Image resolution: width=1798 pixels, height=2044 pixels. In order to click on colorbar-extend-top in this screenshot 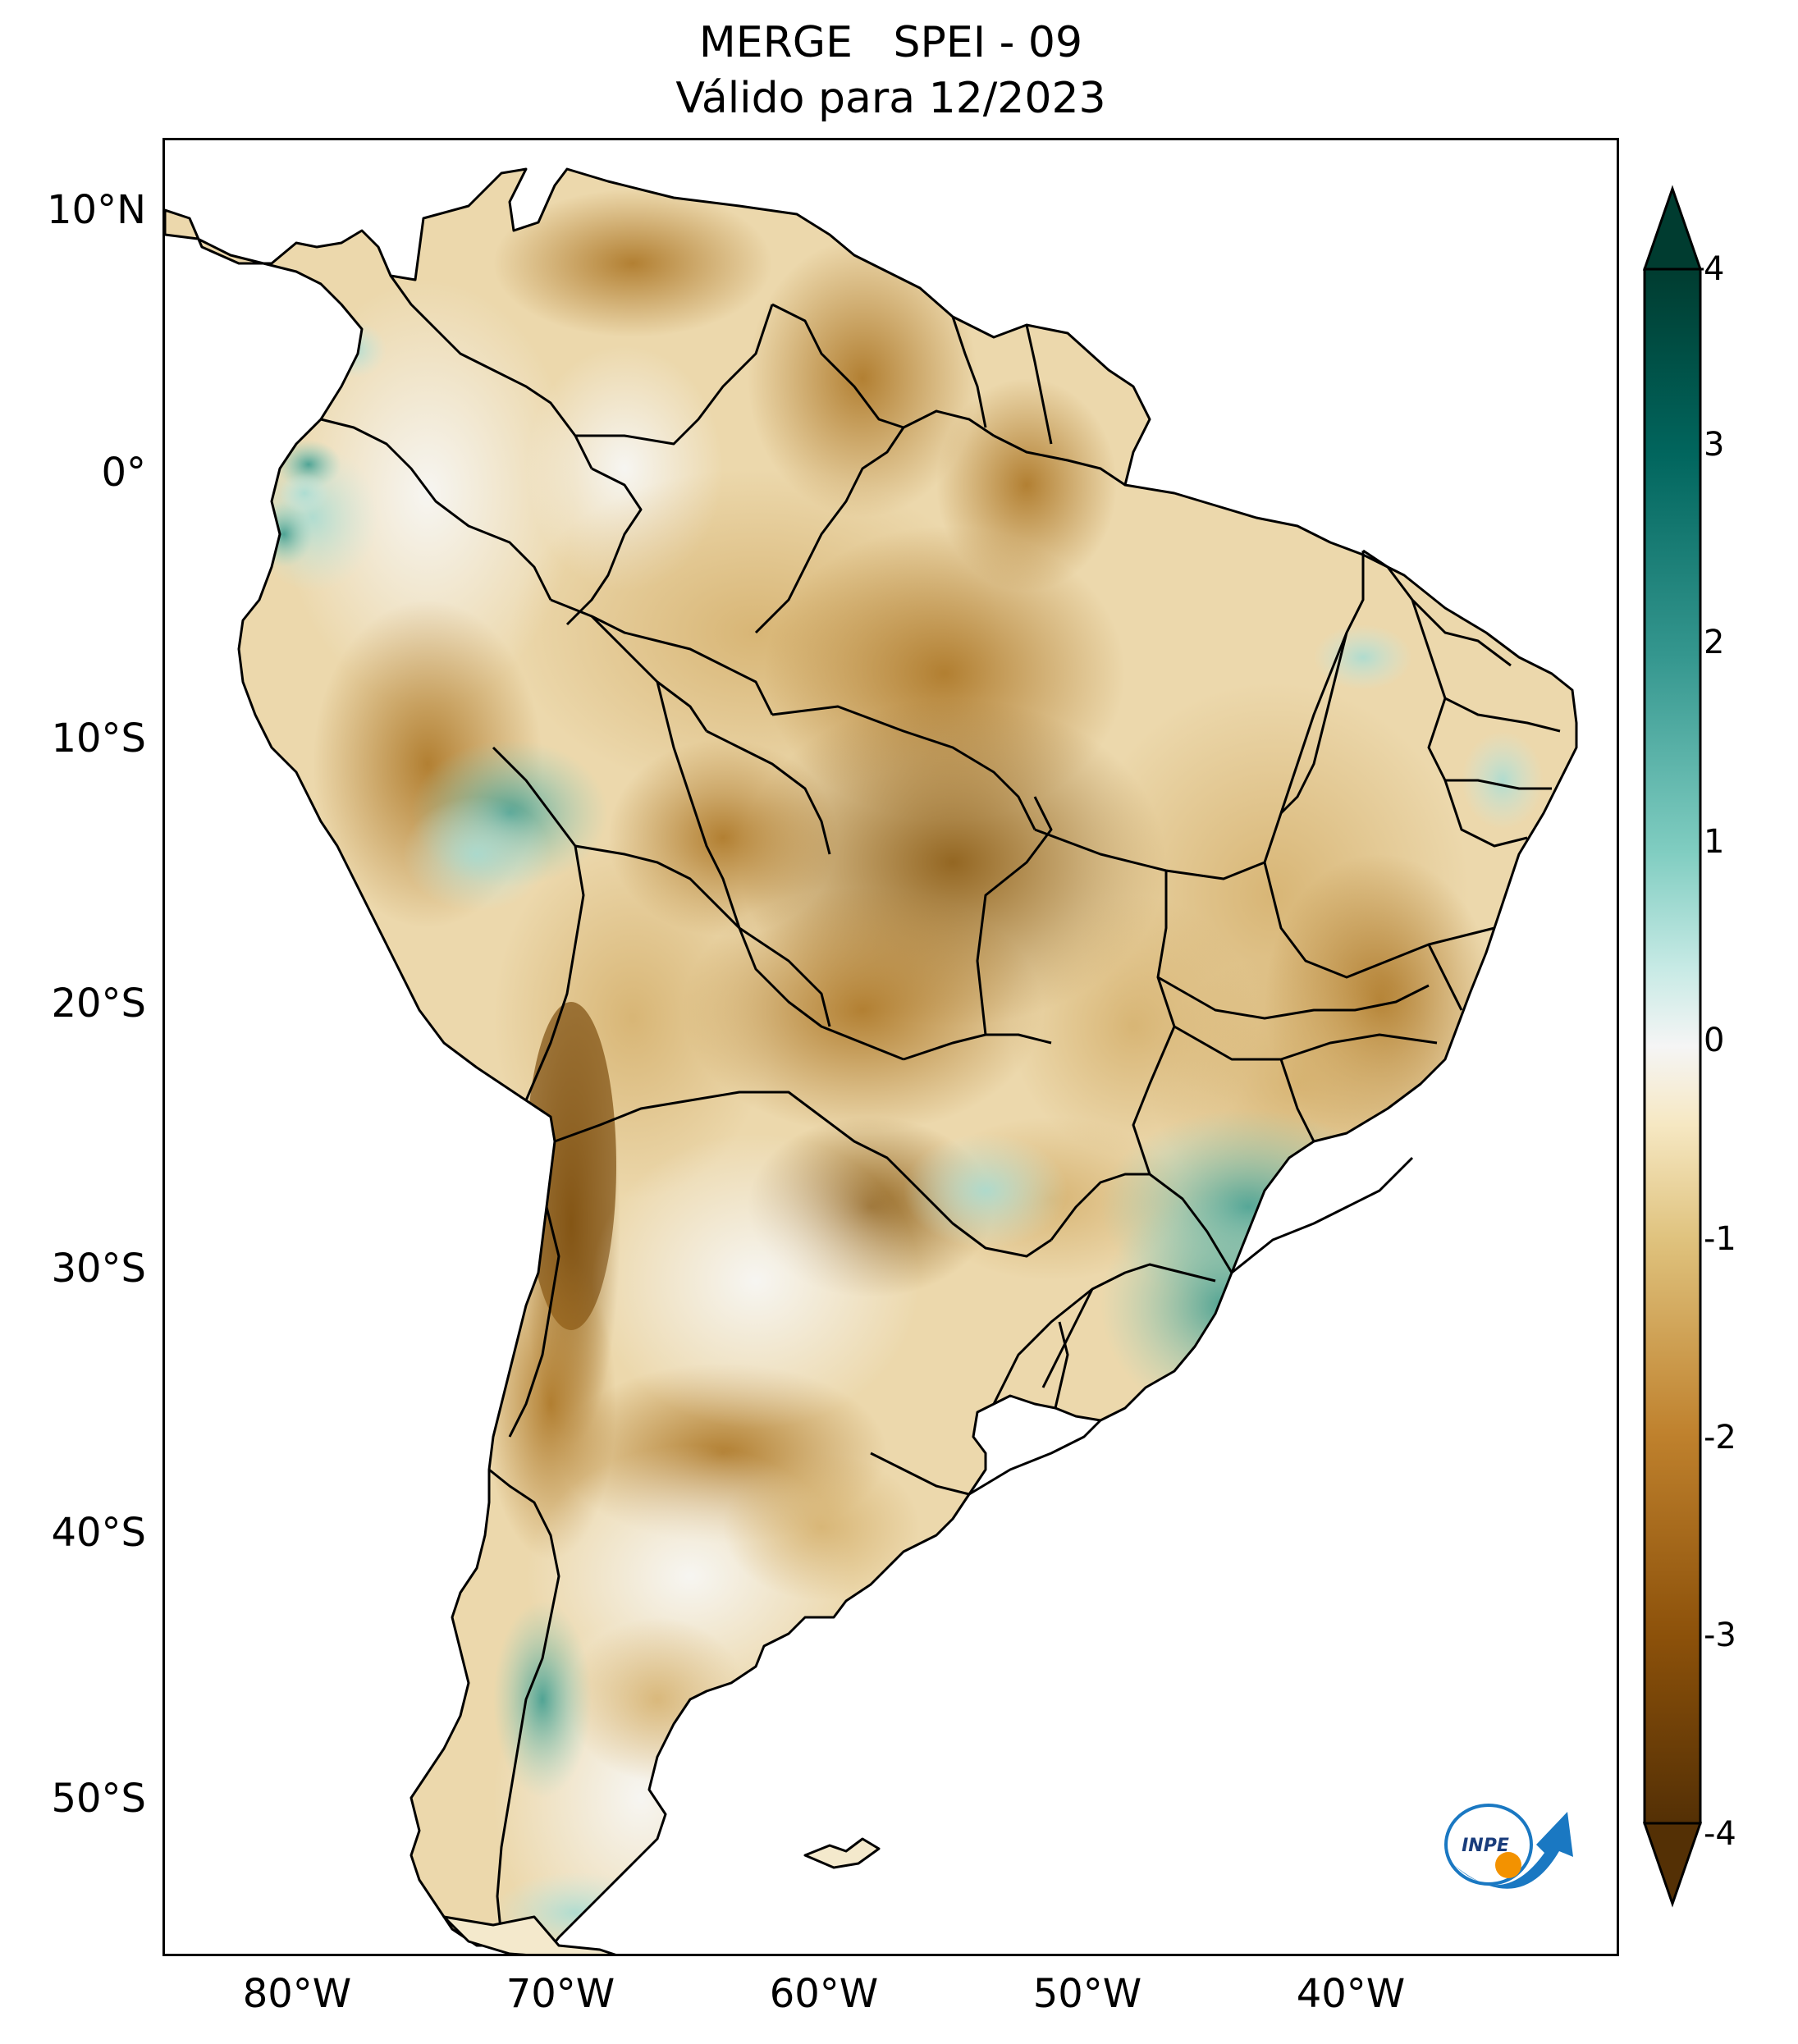, I will do `click(1672, 228)`.